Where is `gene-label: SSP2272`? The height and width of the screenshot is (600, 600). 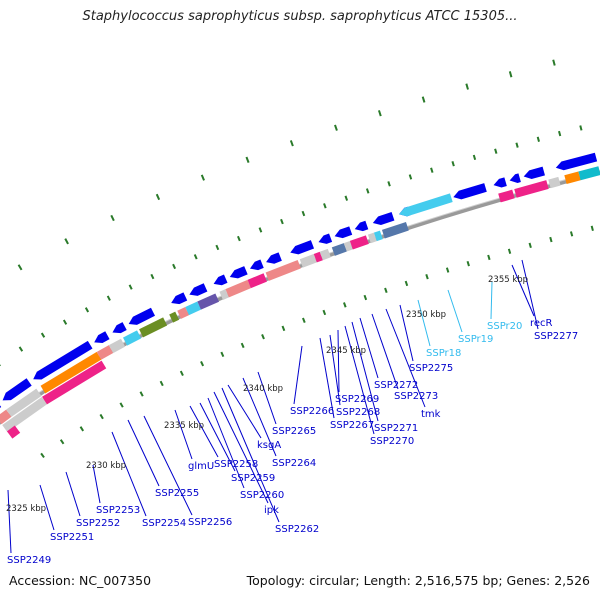
gene-label: SSP2272 is located at coordinates (396, 385).